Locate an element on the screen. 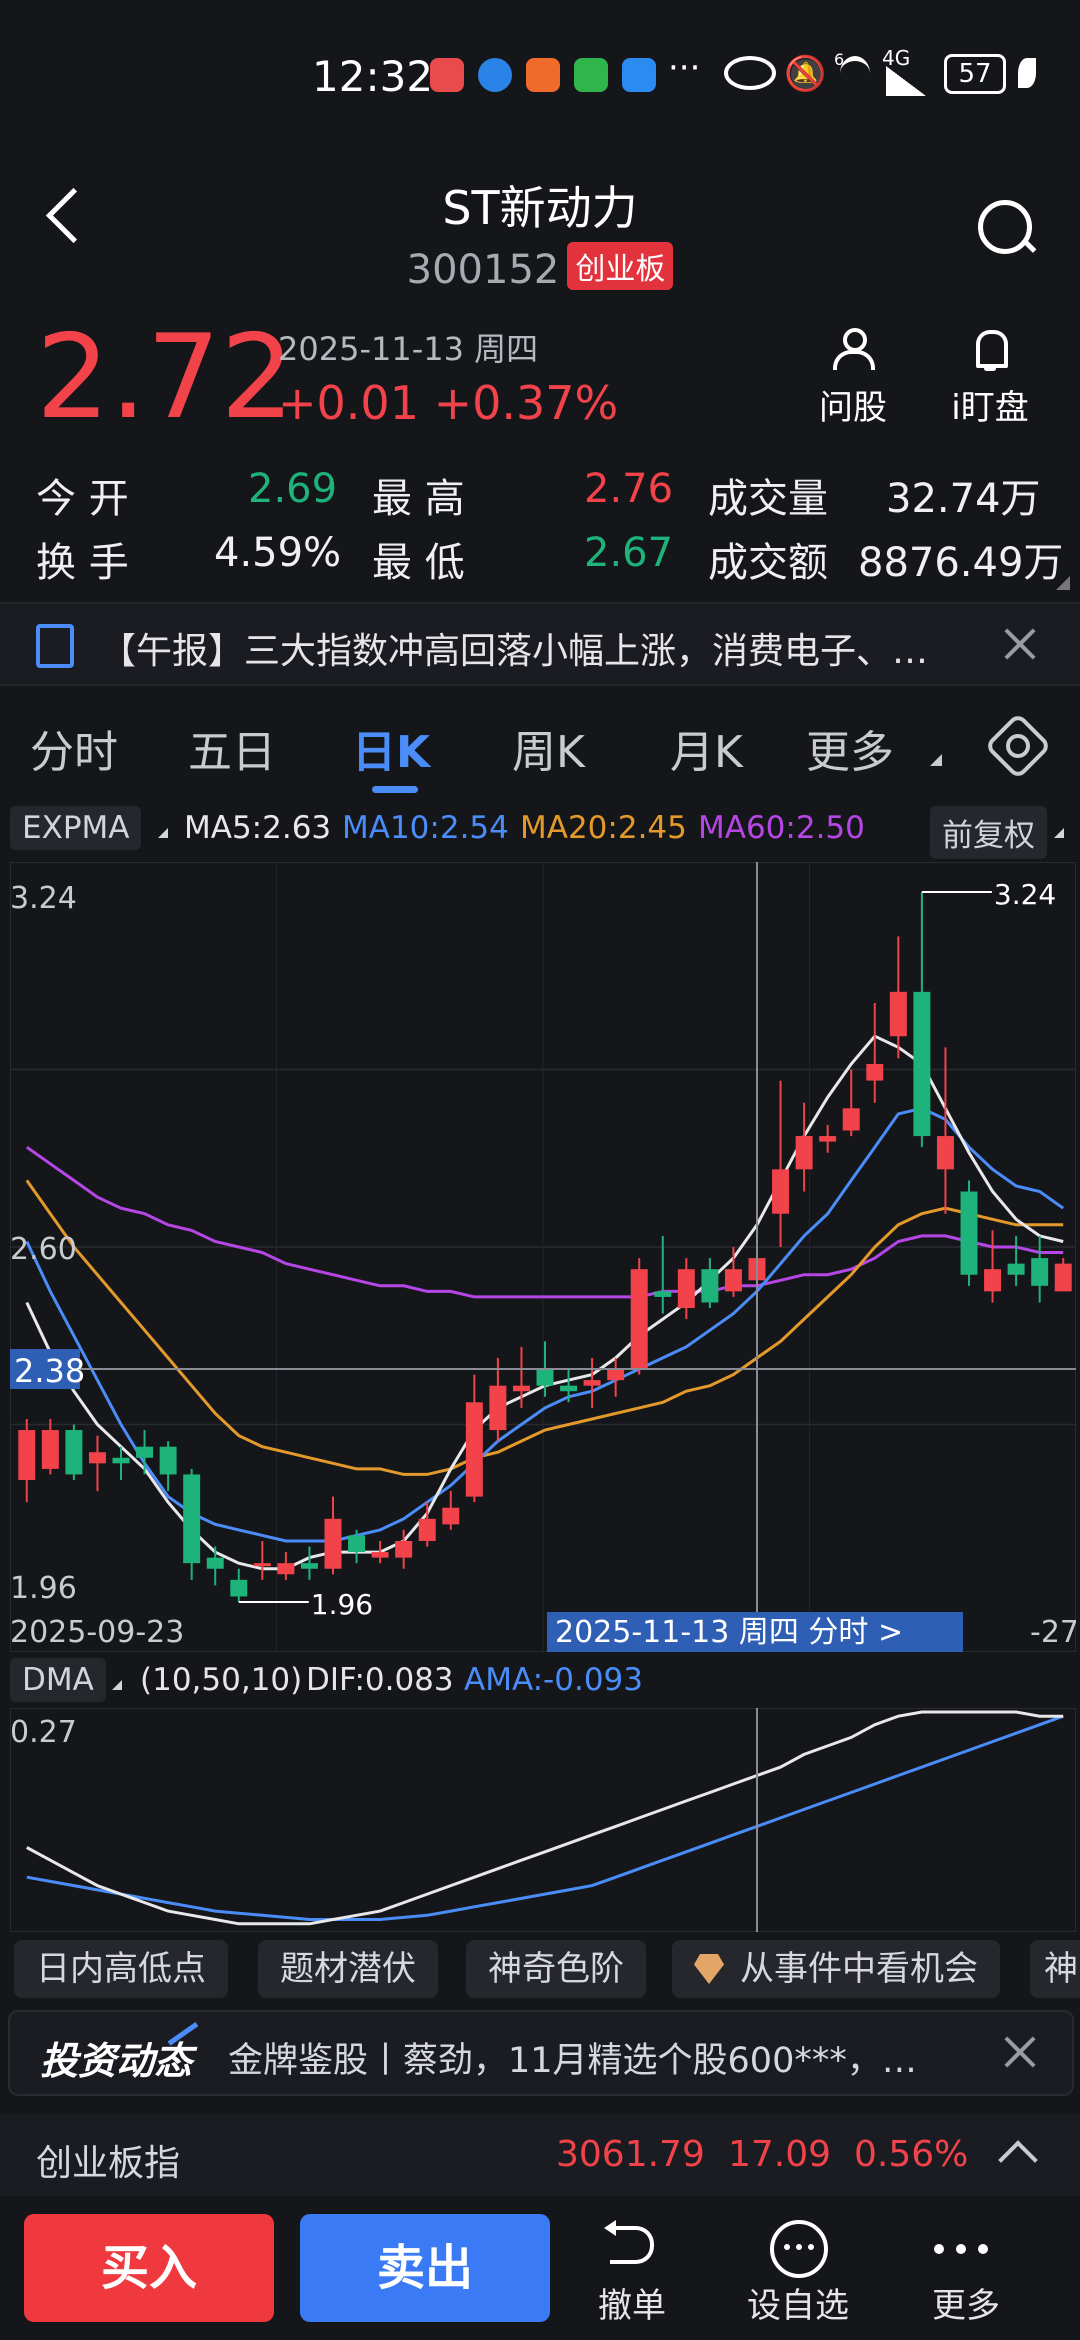 The height and width of the screenshot is (2340, 1080). ma-line-ma20 is located at coordinates (544, 1327).